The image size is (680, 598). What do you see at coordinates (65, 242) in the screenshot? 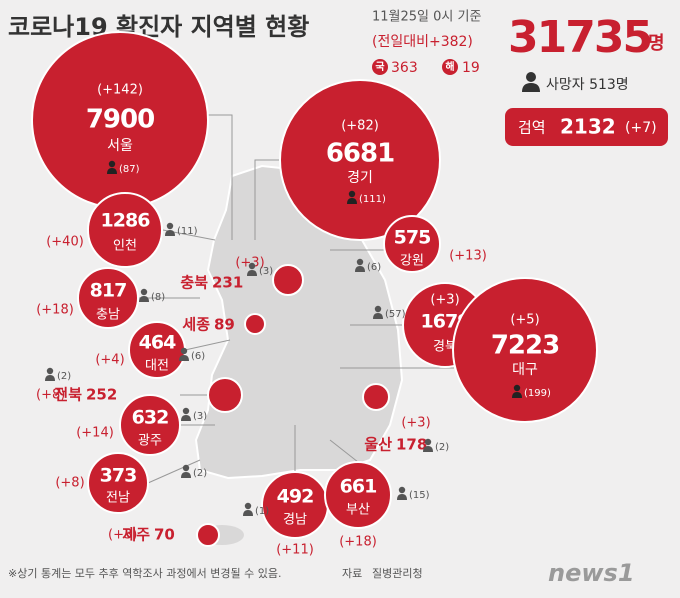
I see `region-change: (+40)` at bounding box center [65, 242].